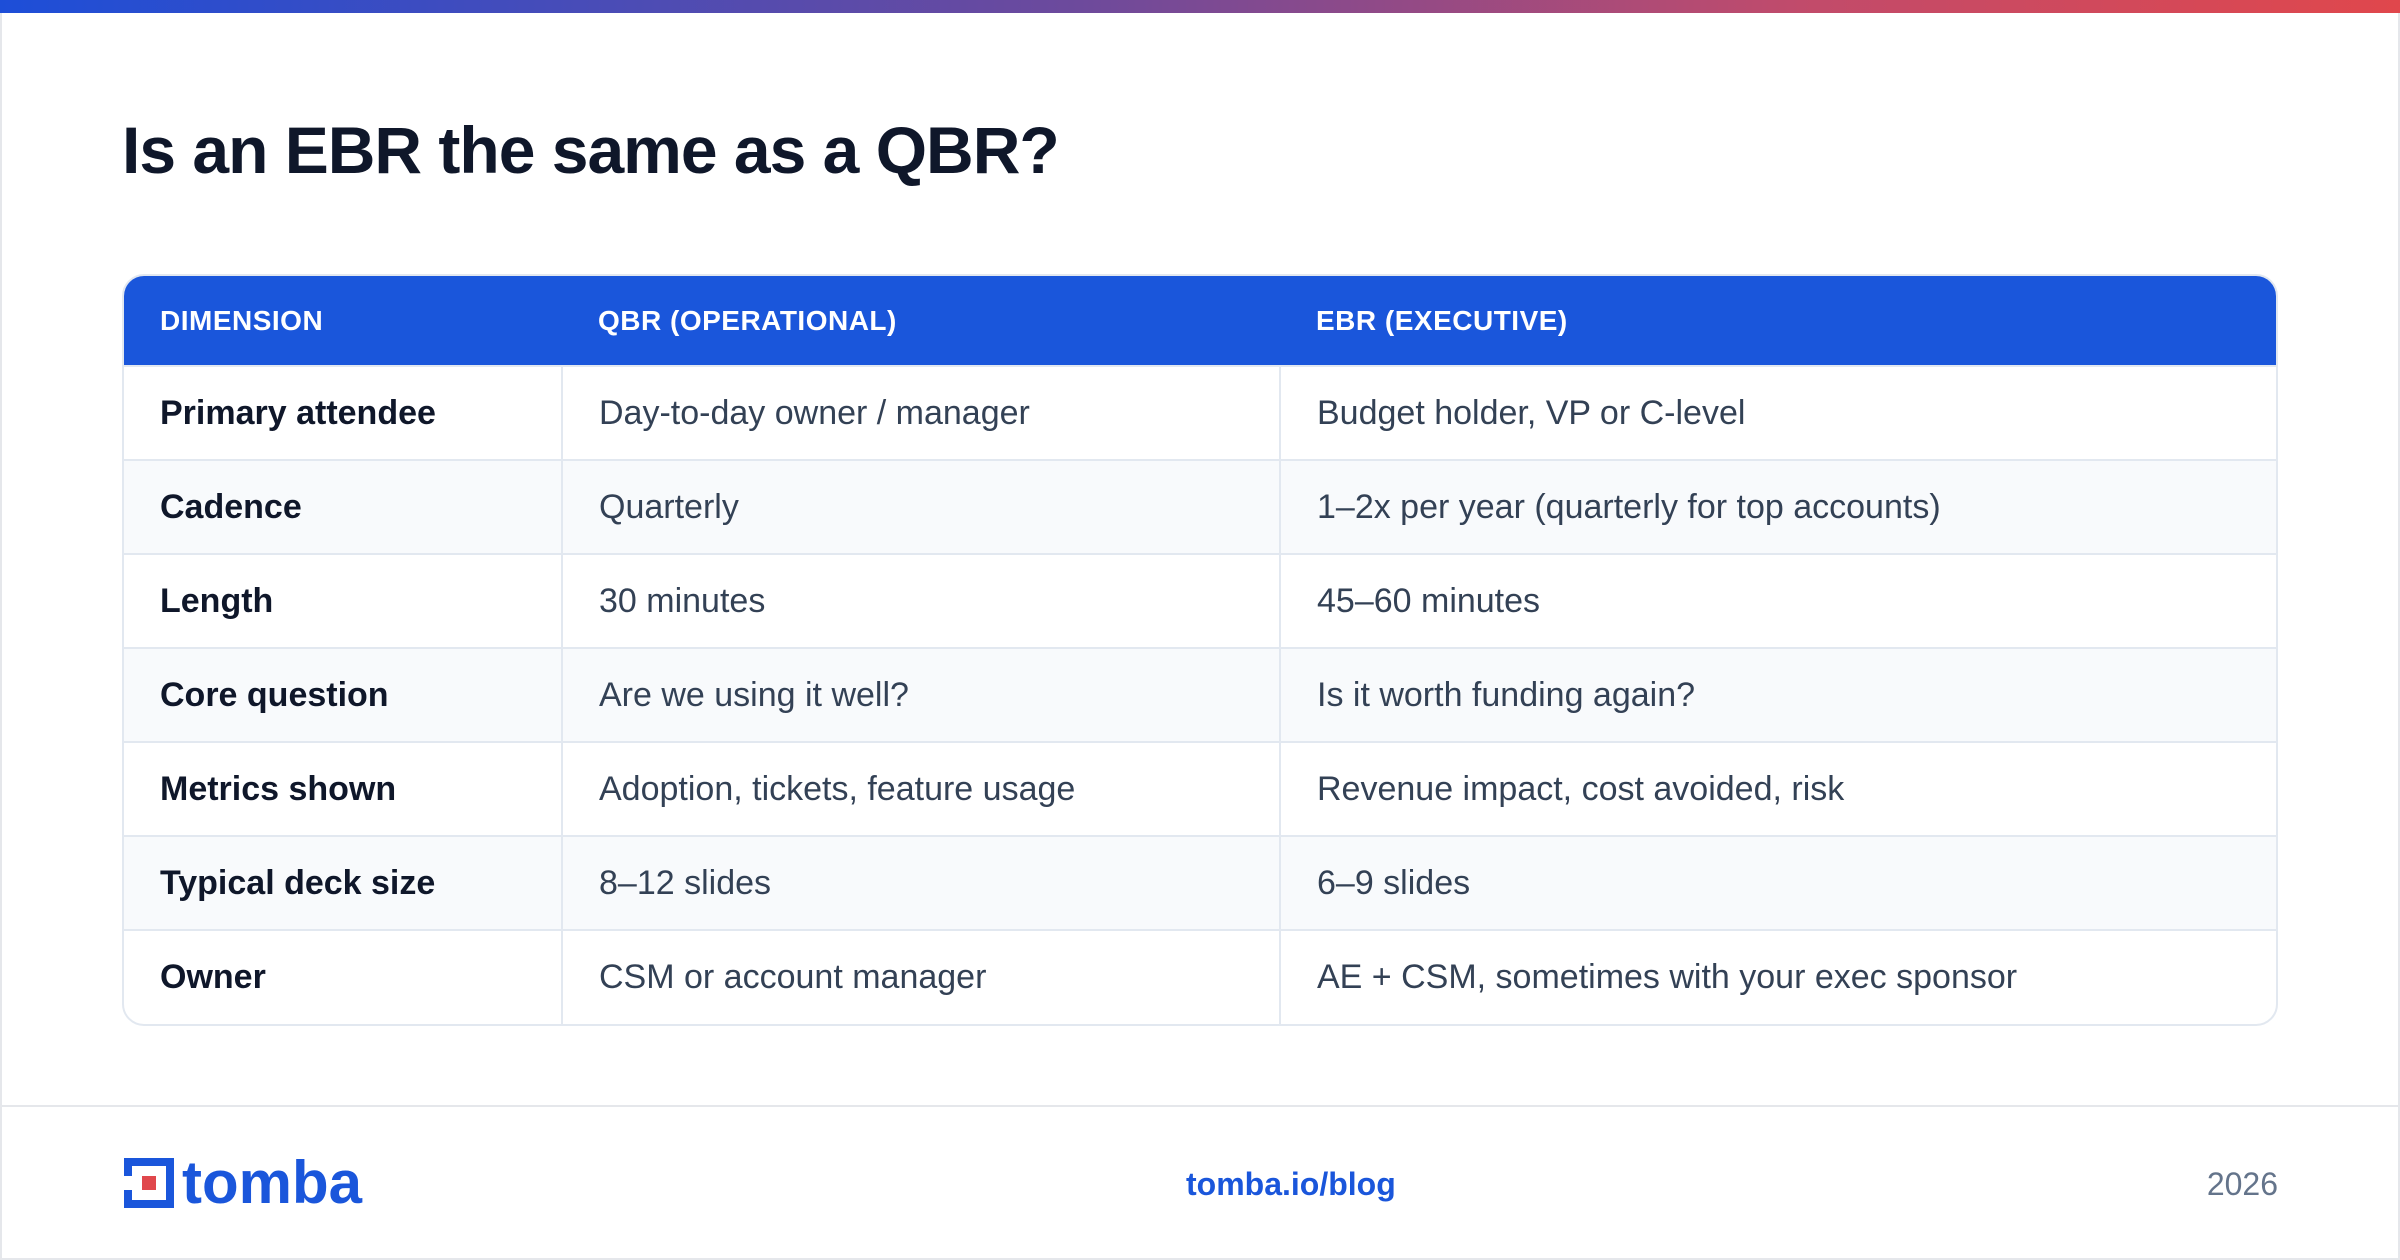 The height and width of the screenshot is (1260, 2400). What do you see at coordinates (343, 506) in the screenshot?
I see `row-dimension: Cadence` at bounding box center [343, 506].